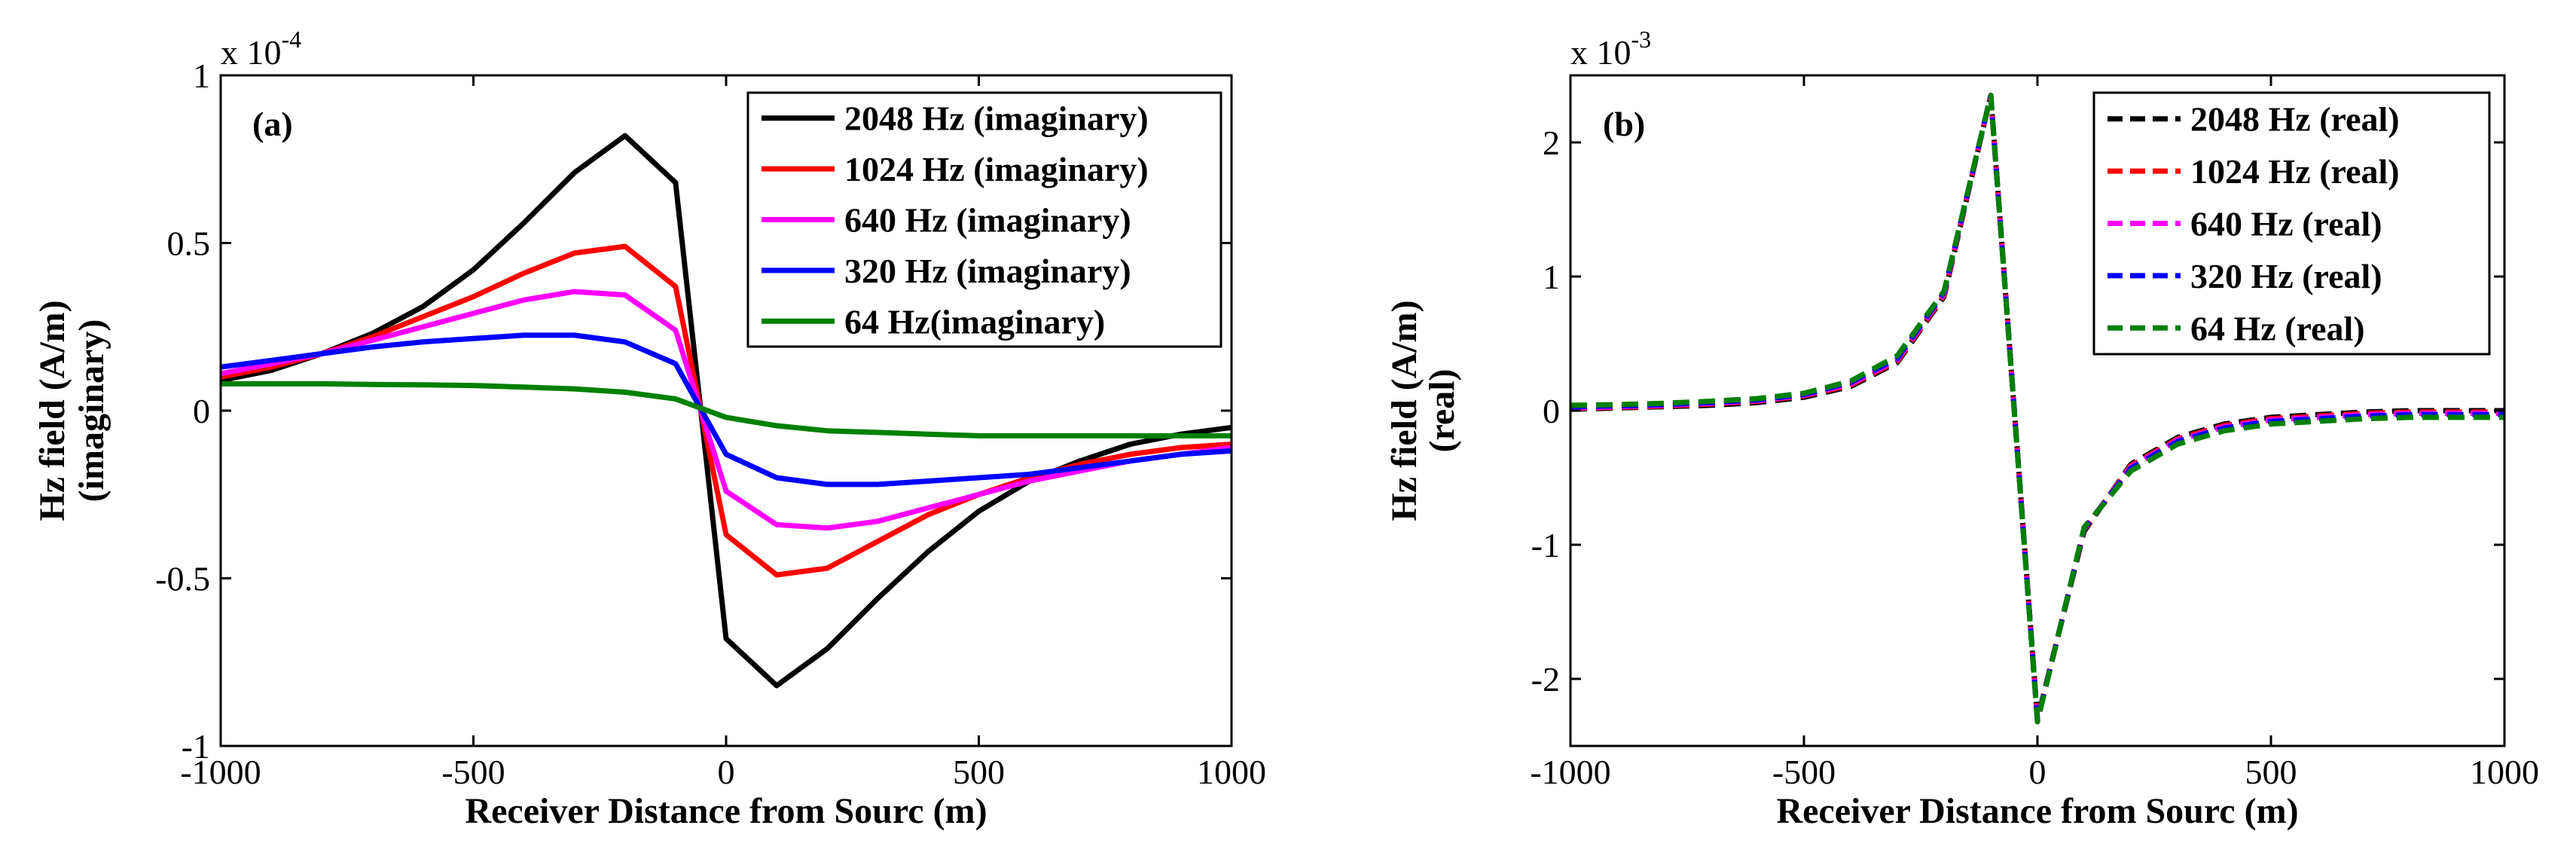 The height and width of the screenshot is (865, 2576). What do you see at coordinates (2037, 811) in the screenshot?
I see `panel-b-xlabel: Receiver Distance from Sourc (m)` at bounding box center [2037, 811].